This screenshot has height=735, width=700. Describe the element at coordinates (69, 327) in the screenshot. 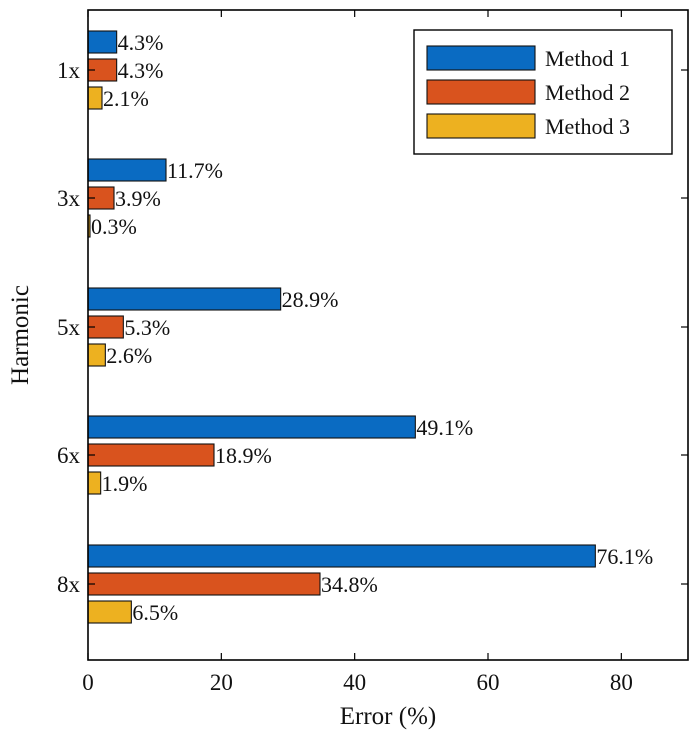

I see `y-tick-label: 5x` at that location.